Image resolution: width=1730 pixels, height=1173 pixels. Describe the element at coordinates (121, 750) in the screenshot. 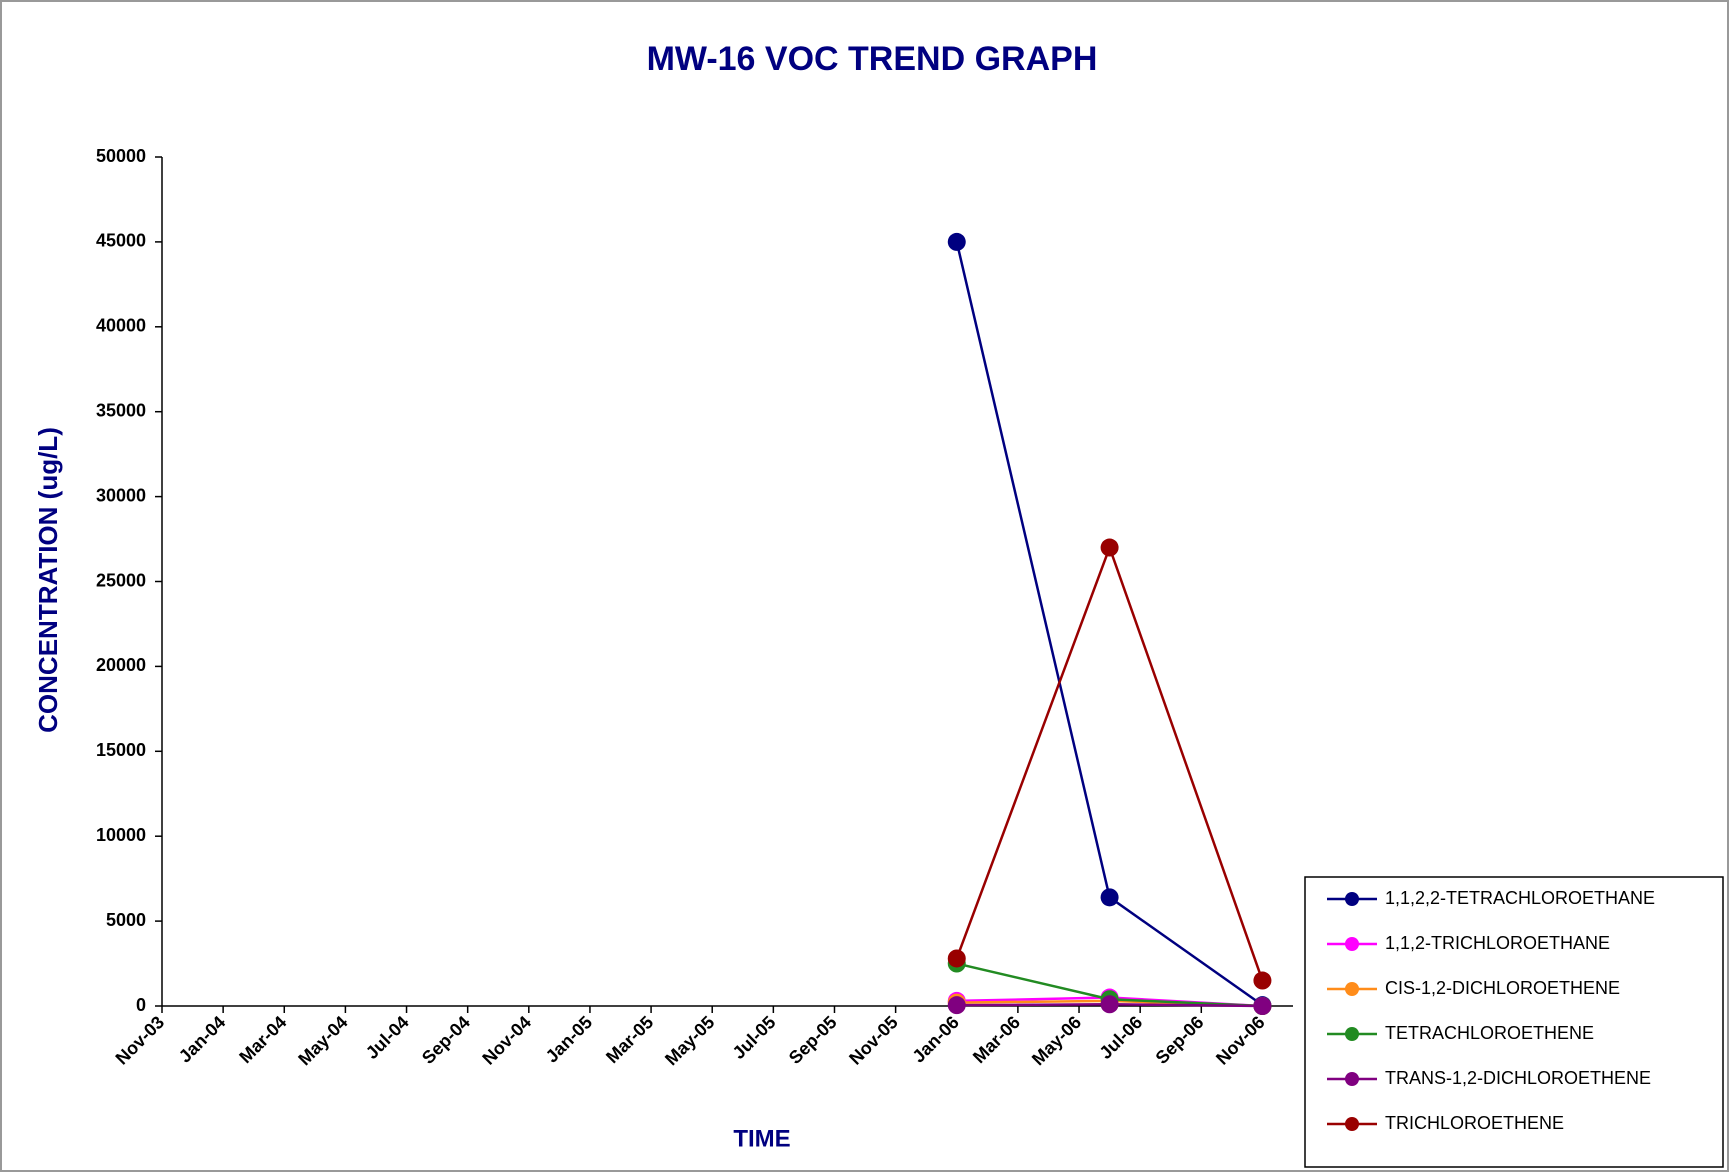

I see `y-tick-label: 15000` at that location.